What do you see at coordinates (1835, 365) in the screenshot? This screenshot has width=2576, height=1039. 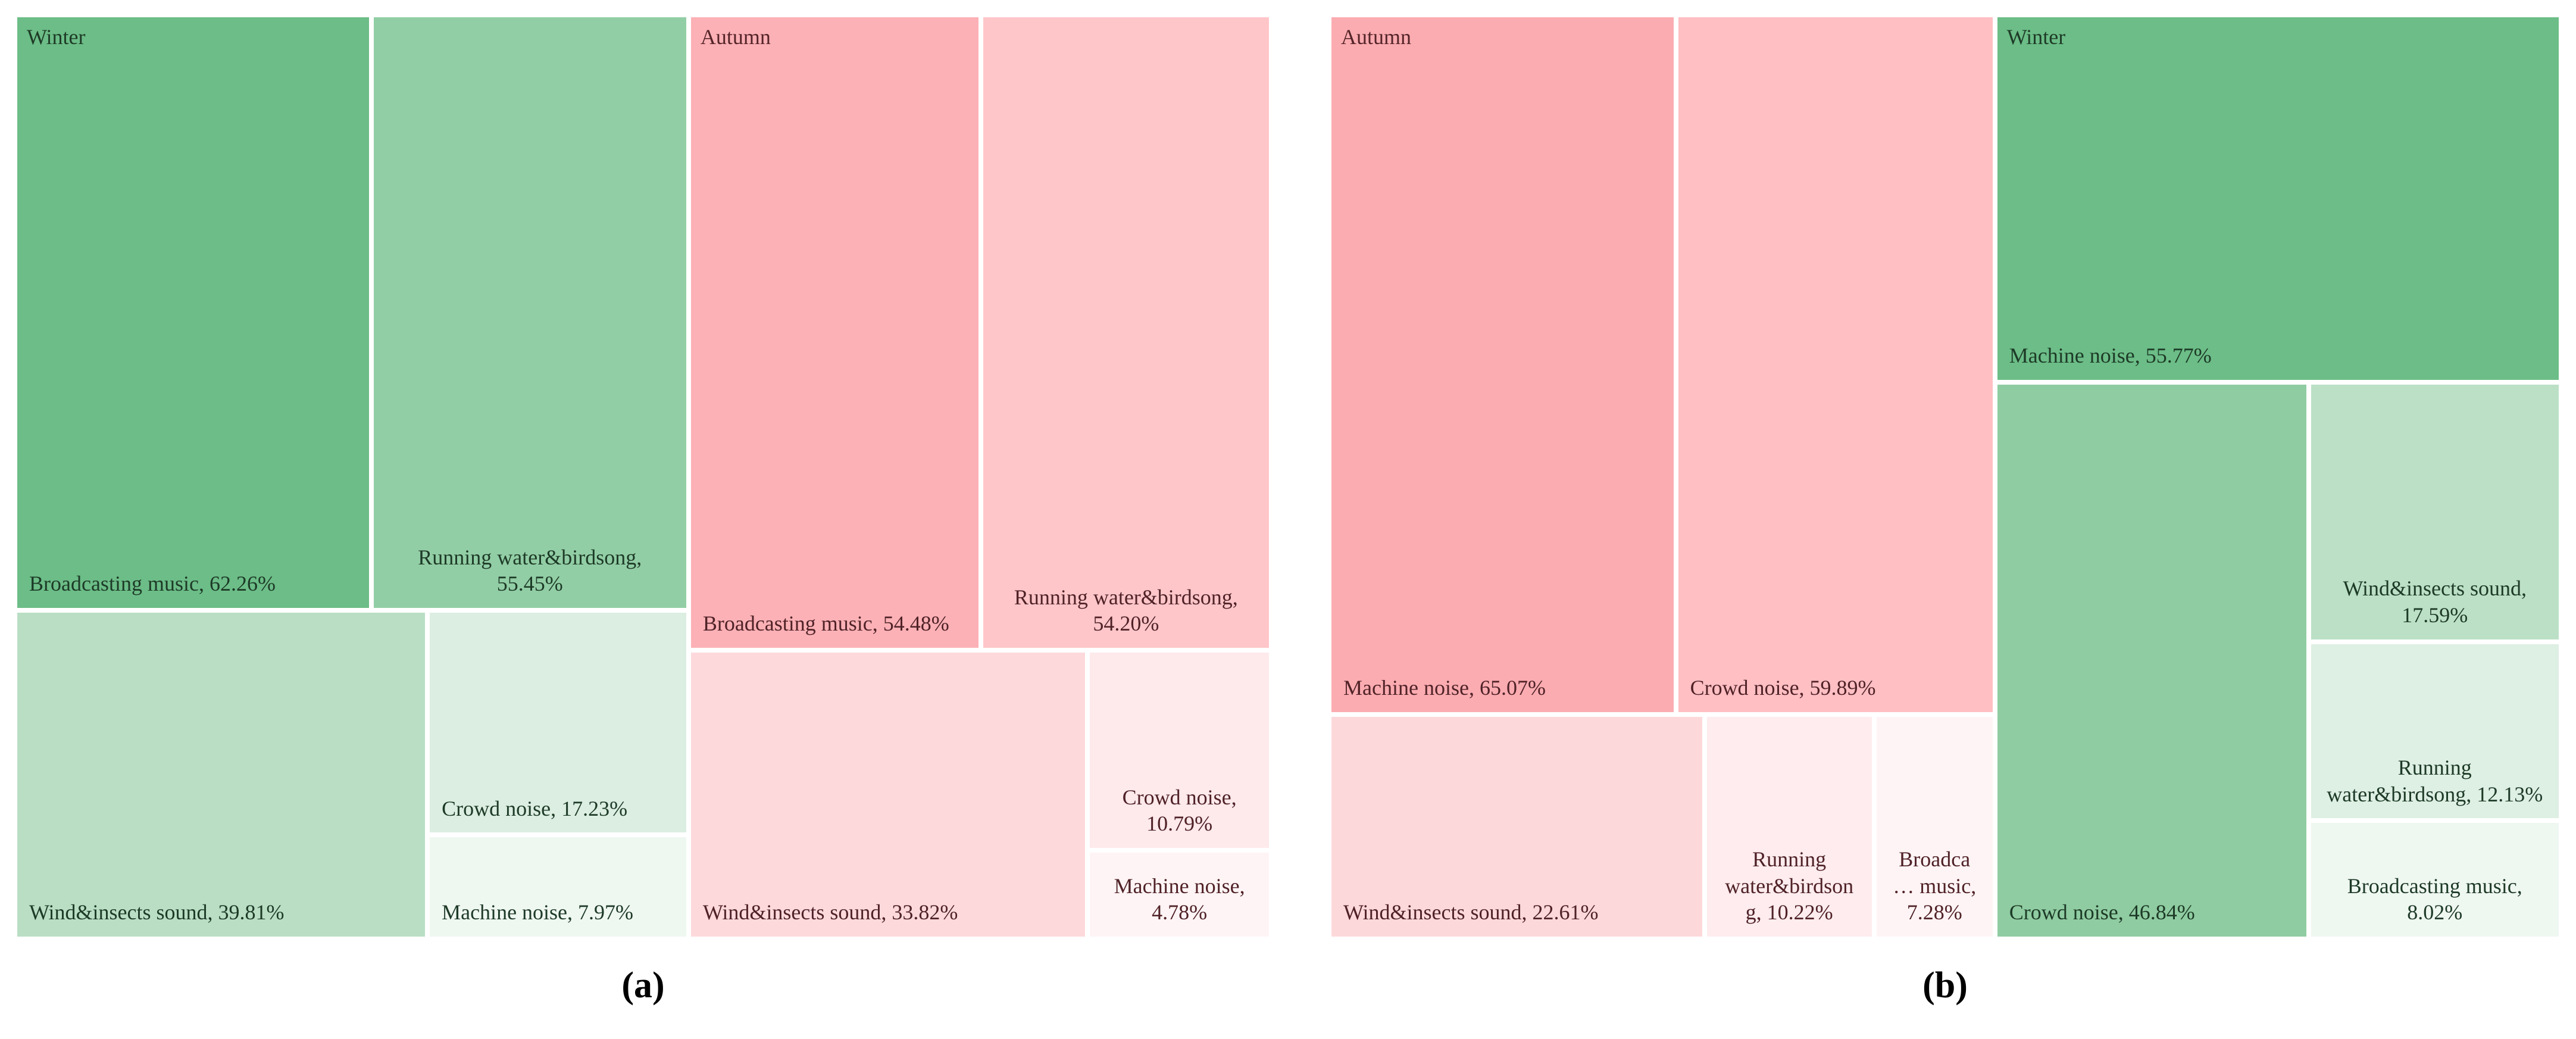 I see `treemap-cell-crowd-noise: Crowd noise, 59.89%` at bounding box center [1835, 365].